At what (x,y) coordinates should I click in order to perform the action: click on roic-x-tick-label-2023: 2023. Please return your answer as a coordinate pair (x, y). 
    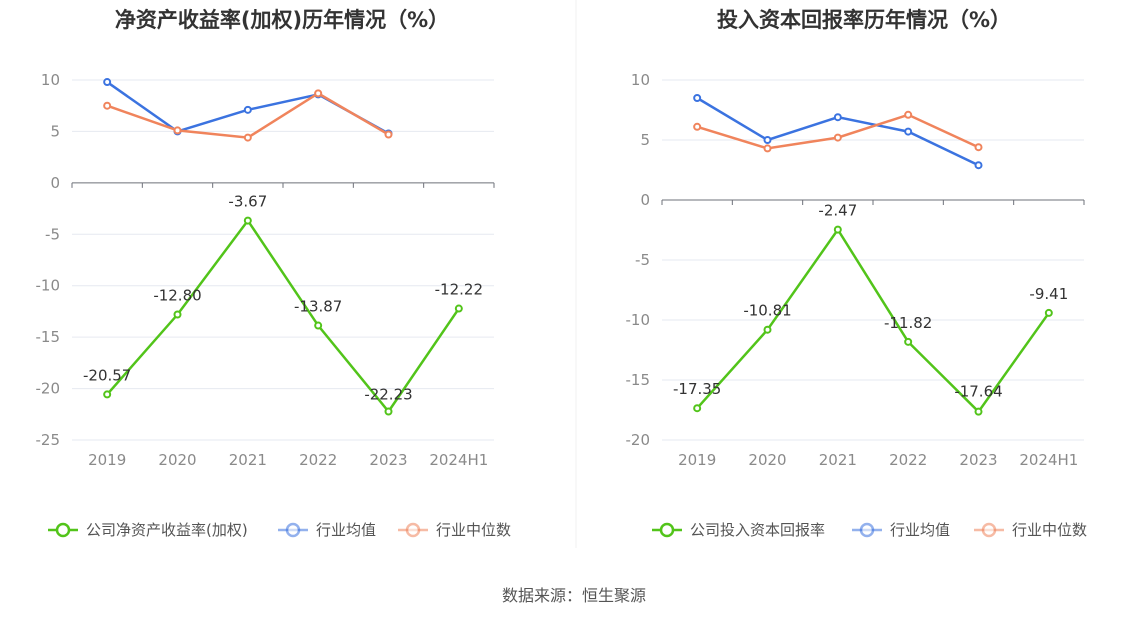
    Looking at the image, I should click on (978, 460).